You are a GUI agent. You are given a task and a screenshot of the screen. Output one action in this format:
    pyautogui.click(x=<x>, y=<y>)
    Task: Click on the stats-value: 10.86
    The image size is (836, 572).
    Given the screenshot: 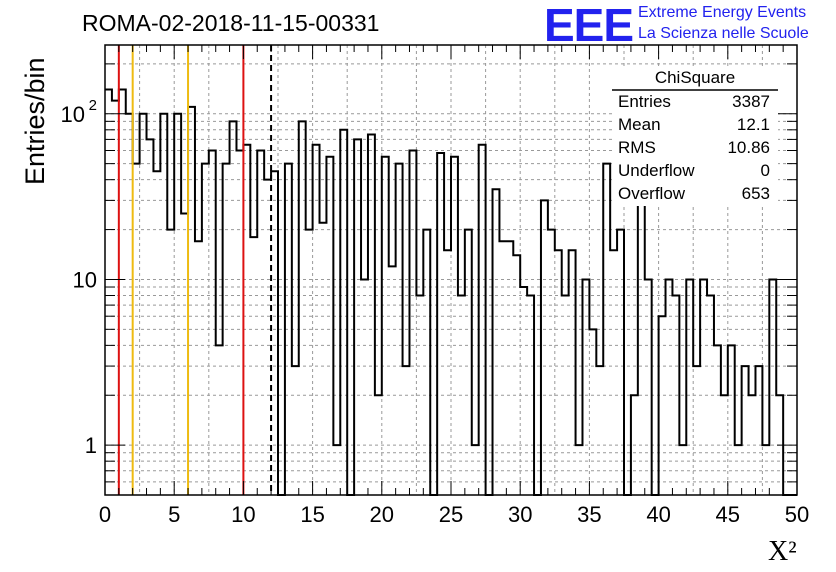 What is the action you would take?
    pyautogui.click(x=748, y=147)
    